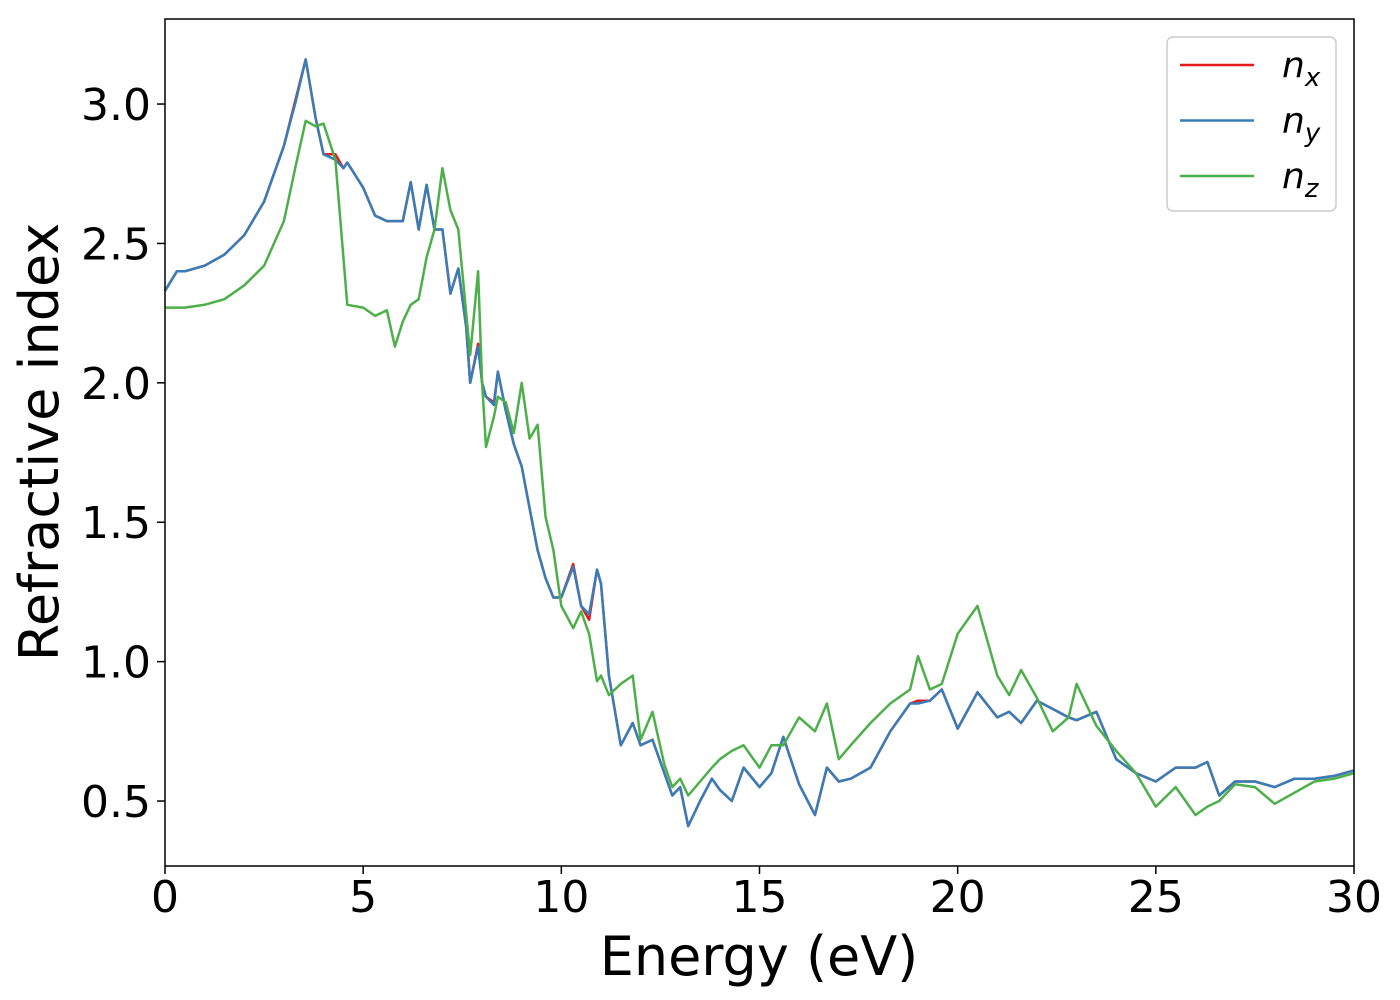 This screenshot has width=1400, height=1000. What do you see at coordinates (561, 897) in the screenshot?
I see `x-tick-label: 10` at bounding box center [561, 897].